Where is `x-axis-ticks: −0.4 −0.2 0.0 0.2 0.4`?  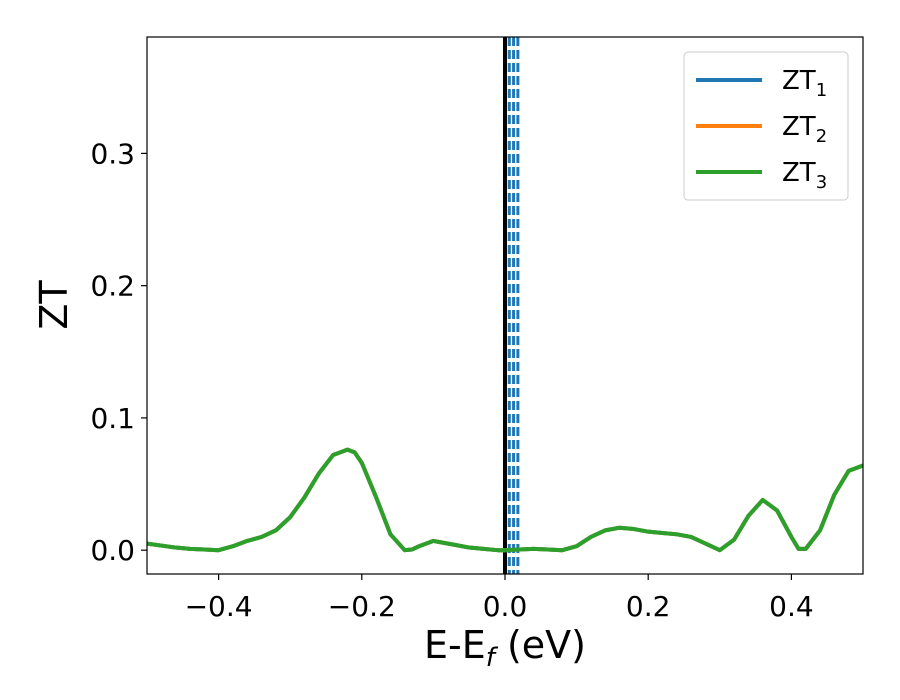
x-axis-ticks: −0.4 −0.2 0.0 0.2 0.4 is located at coordinates (499, 598).